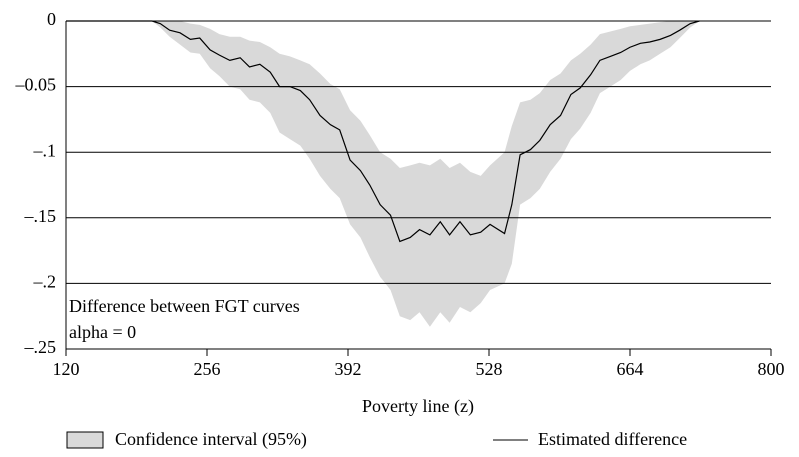 This screenshot has width=799, height=457. I want to click on annotation: Difference between FGT curves, so click(184, 306).